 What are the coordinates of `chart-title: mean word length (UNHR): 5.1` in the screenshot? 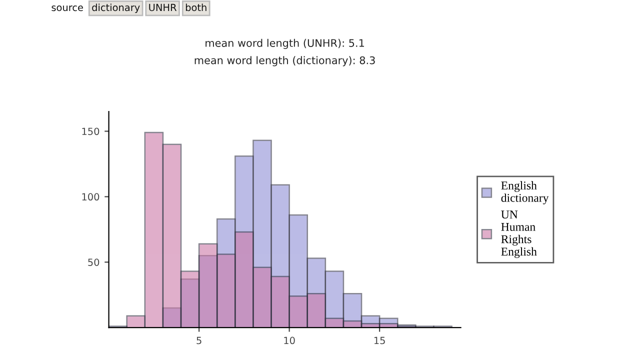 It's located at (285, 43).